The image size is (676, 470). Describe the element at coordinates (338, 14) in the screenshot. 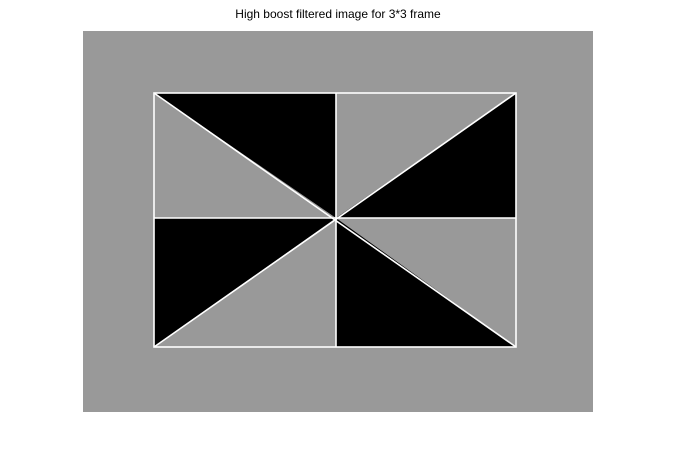

I see `figure-title: High boost filtered image for 3*3 frame` at that location.